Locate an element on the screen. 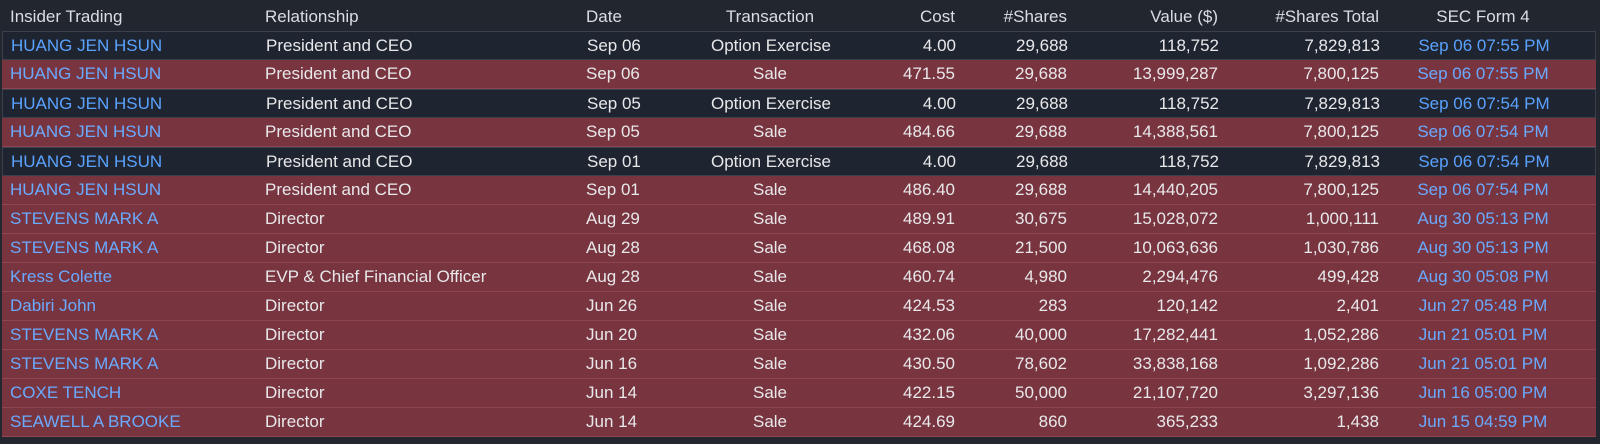  date-cell: Jun 20 is located at coordinates (612, 334).